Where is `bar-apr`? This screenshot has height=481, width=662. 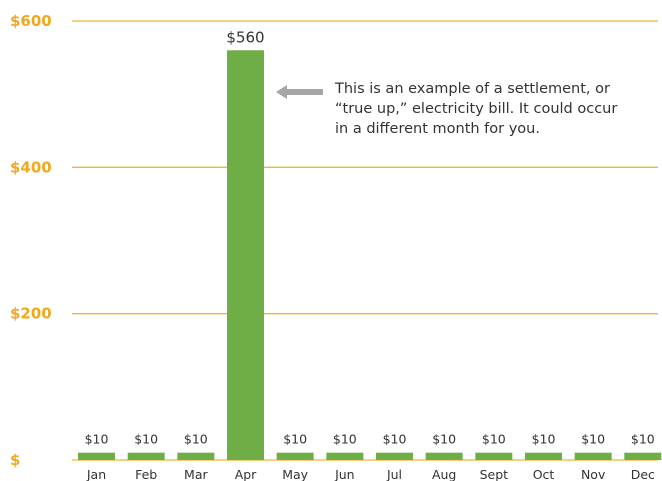 bar-apr is located at coordinates (245, 255).